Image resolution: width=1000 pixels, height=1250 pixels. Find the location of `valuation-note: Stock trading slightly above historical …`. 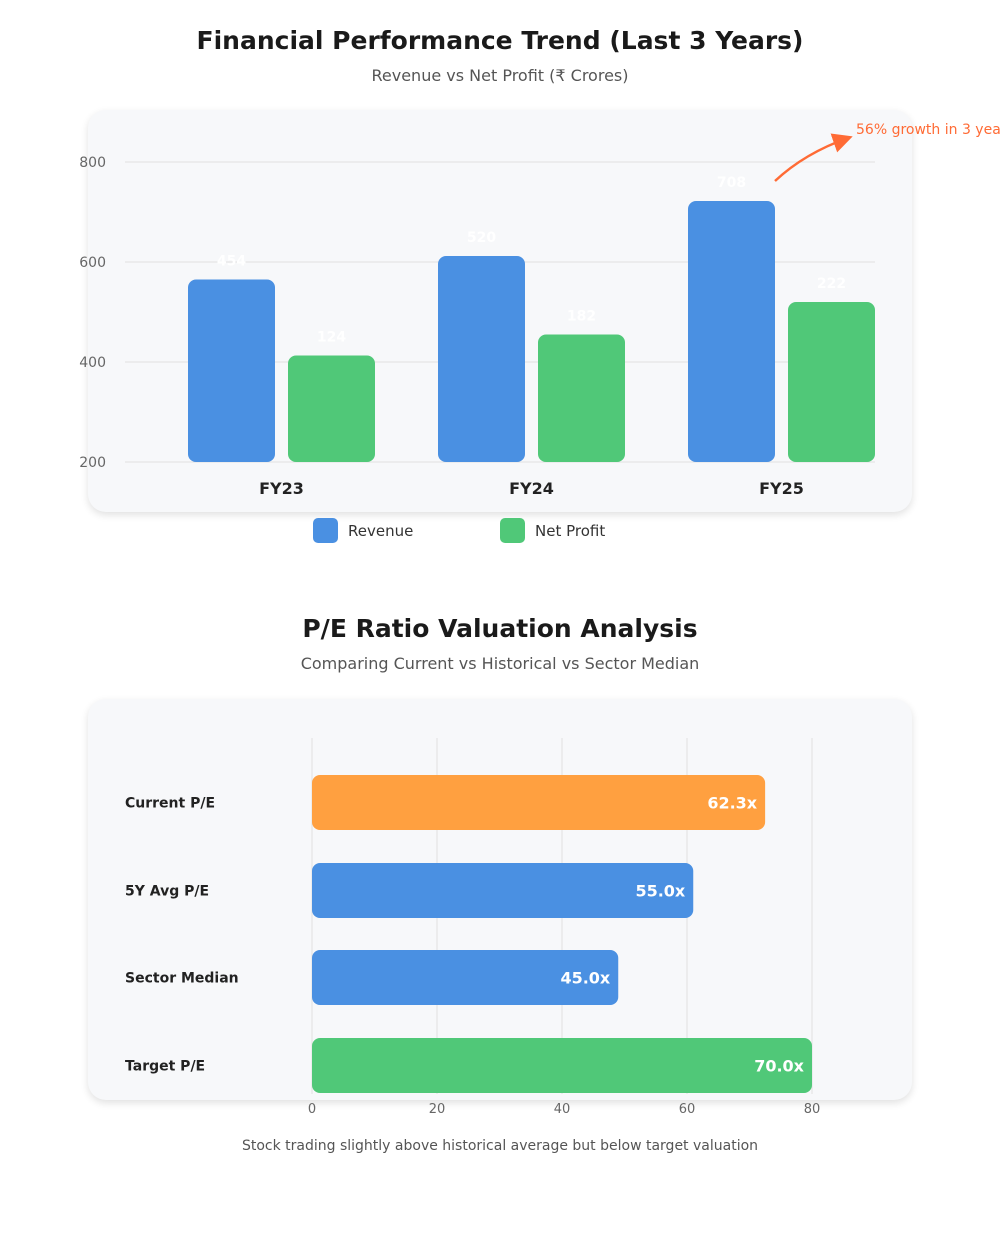

valuation-note: Stock trading slightly above historical … is located at coordinates (500, 1146).